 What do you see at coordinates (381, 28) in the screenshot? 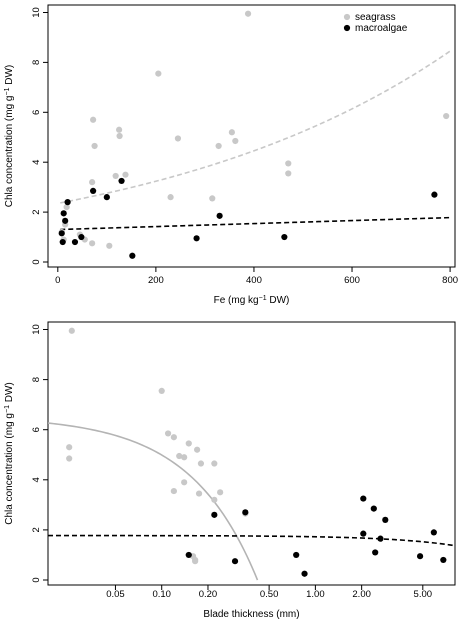
I see `legend-label: macroalgae` at bounding box center [381, 28].